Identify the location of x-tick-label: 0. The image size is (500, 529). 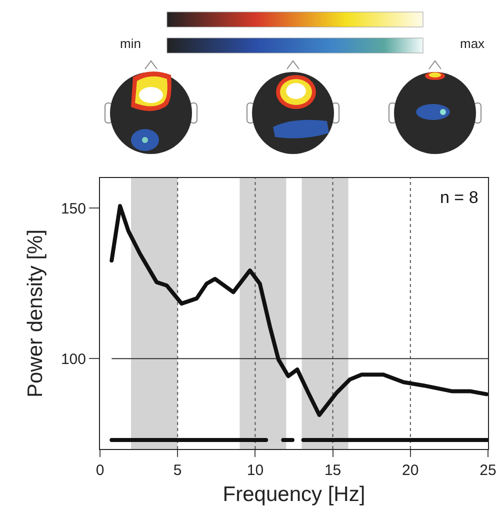
(100, 470).